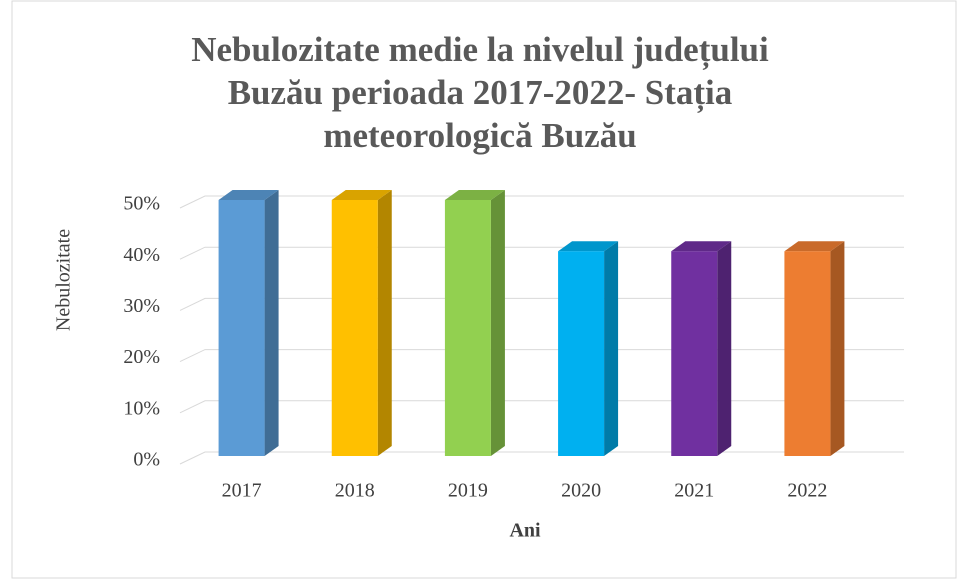  Describe the element at coordinates (141, 306) in the screenshot. I see `y-tick-label: 30%` at that location.